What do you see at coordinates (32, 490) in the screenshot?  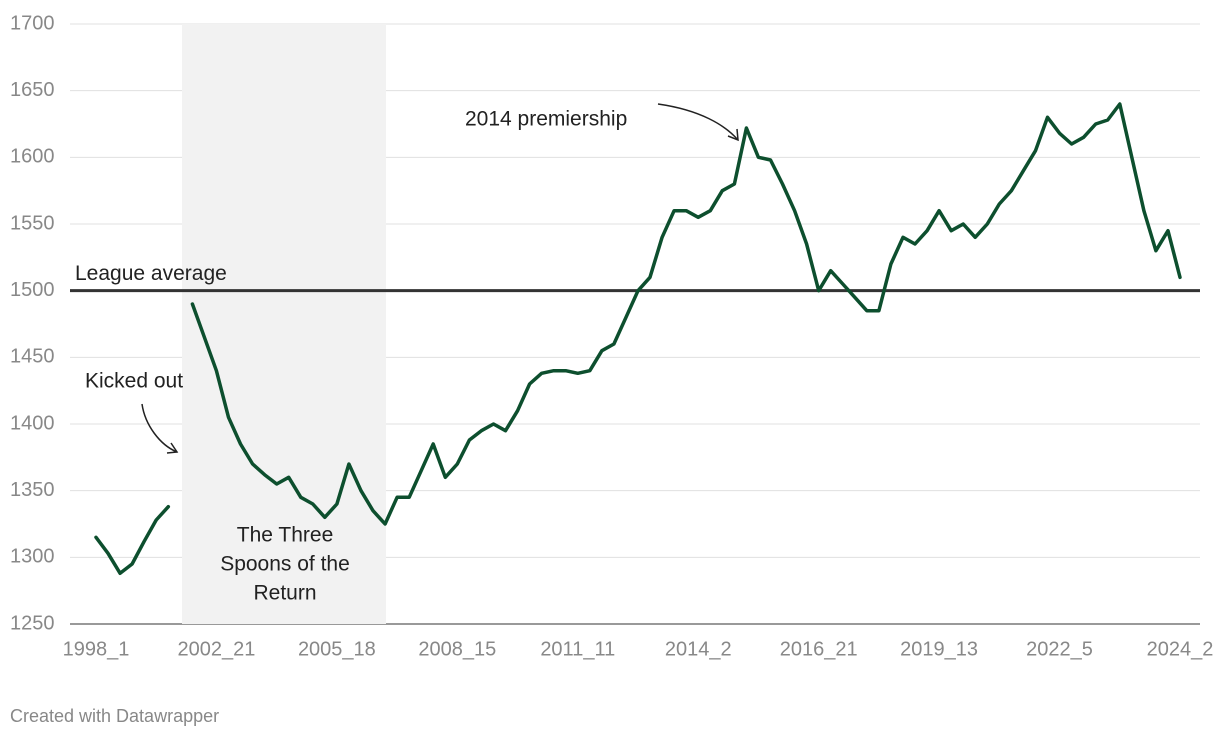 I see `y-tick-label: 1350` at bounding box center [32, 490].